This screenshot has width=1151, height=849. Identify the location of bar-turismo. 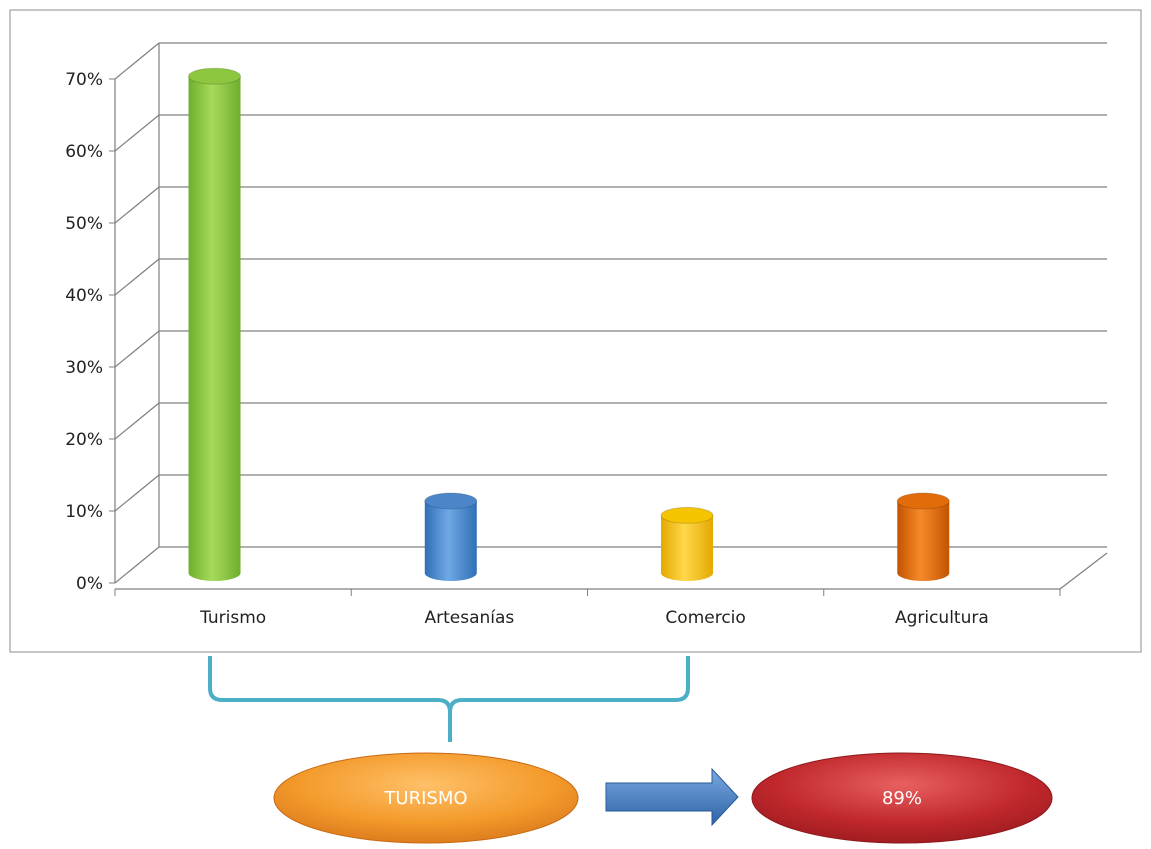
(215, 324).